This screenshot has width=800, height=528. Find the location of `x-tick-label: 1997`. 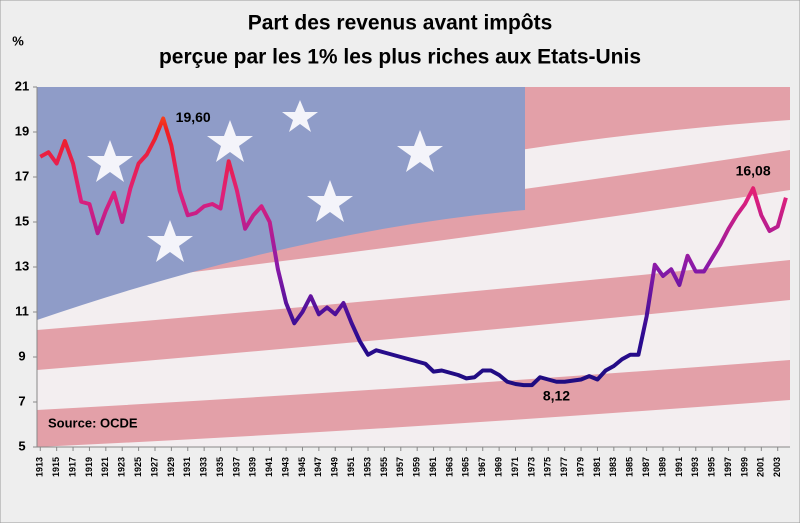

x-tick-label: 1997 is located at coordinates (728, 467).